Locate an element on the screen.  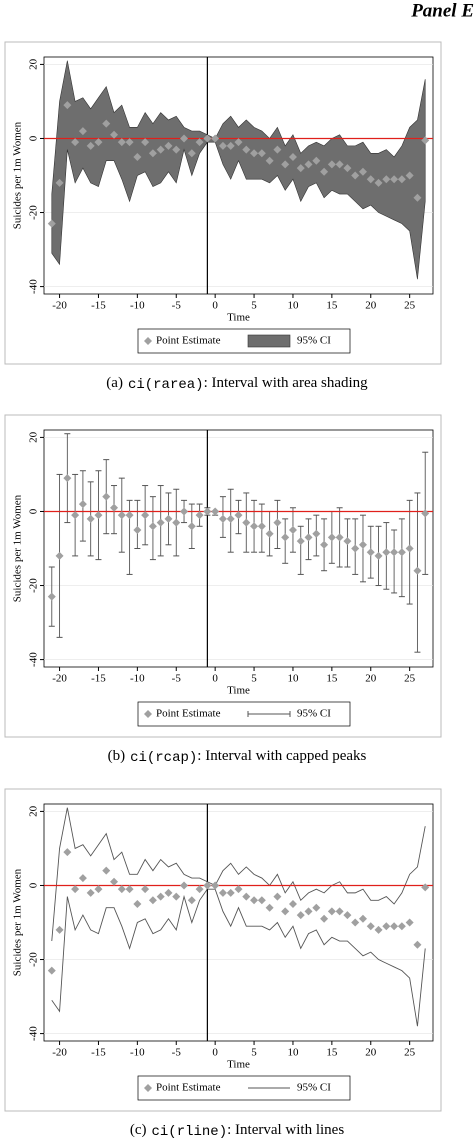
y-tick-label: -40 is located at coordinates (34, 1033).